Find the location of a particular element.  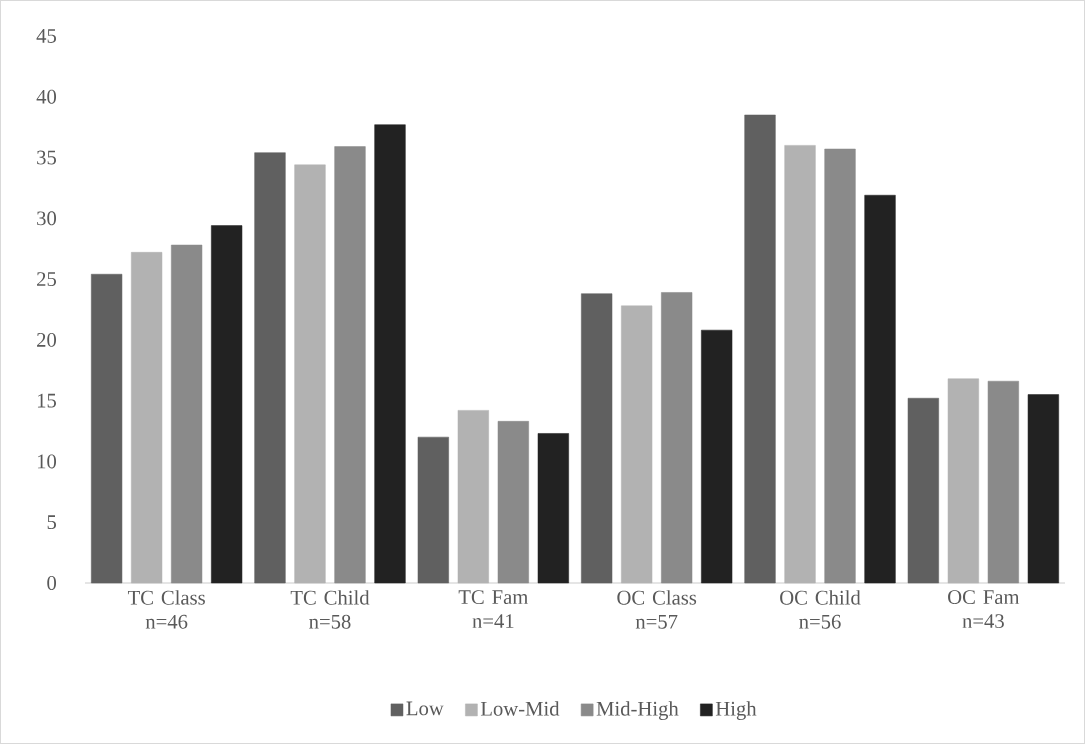

y-tick-label: 10 is located at coordinates (47, 461).